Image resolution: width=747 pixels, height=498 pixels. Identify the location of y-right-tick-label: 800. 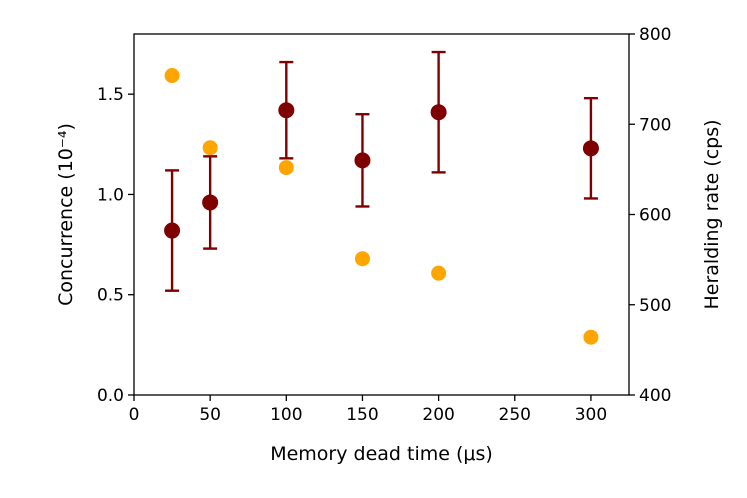
(655, 35).